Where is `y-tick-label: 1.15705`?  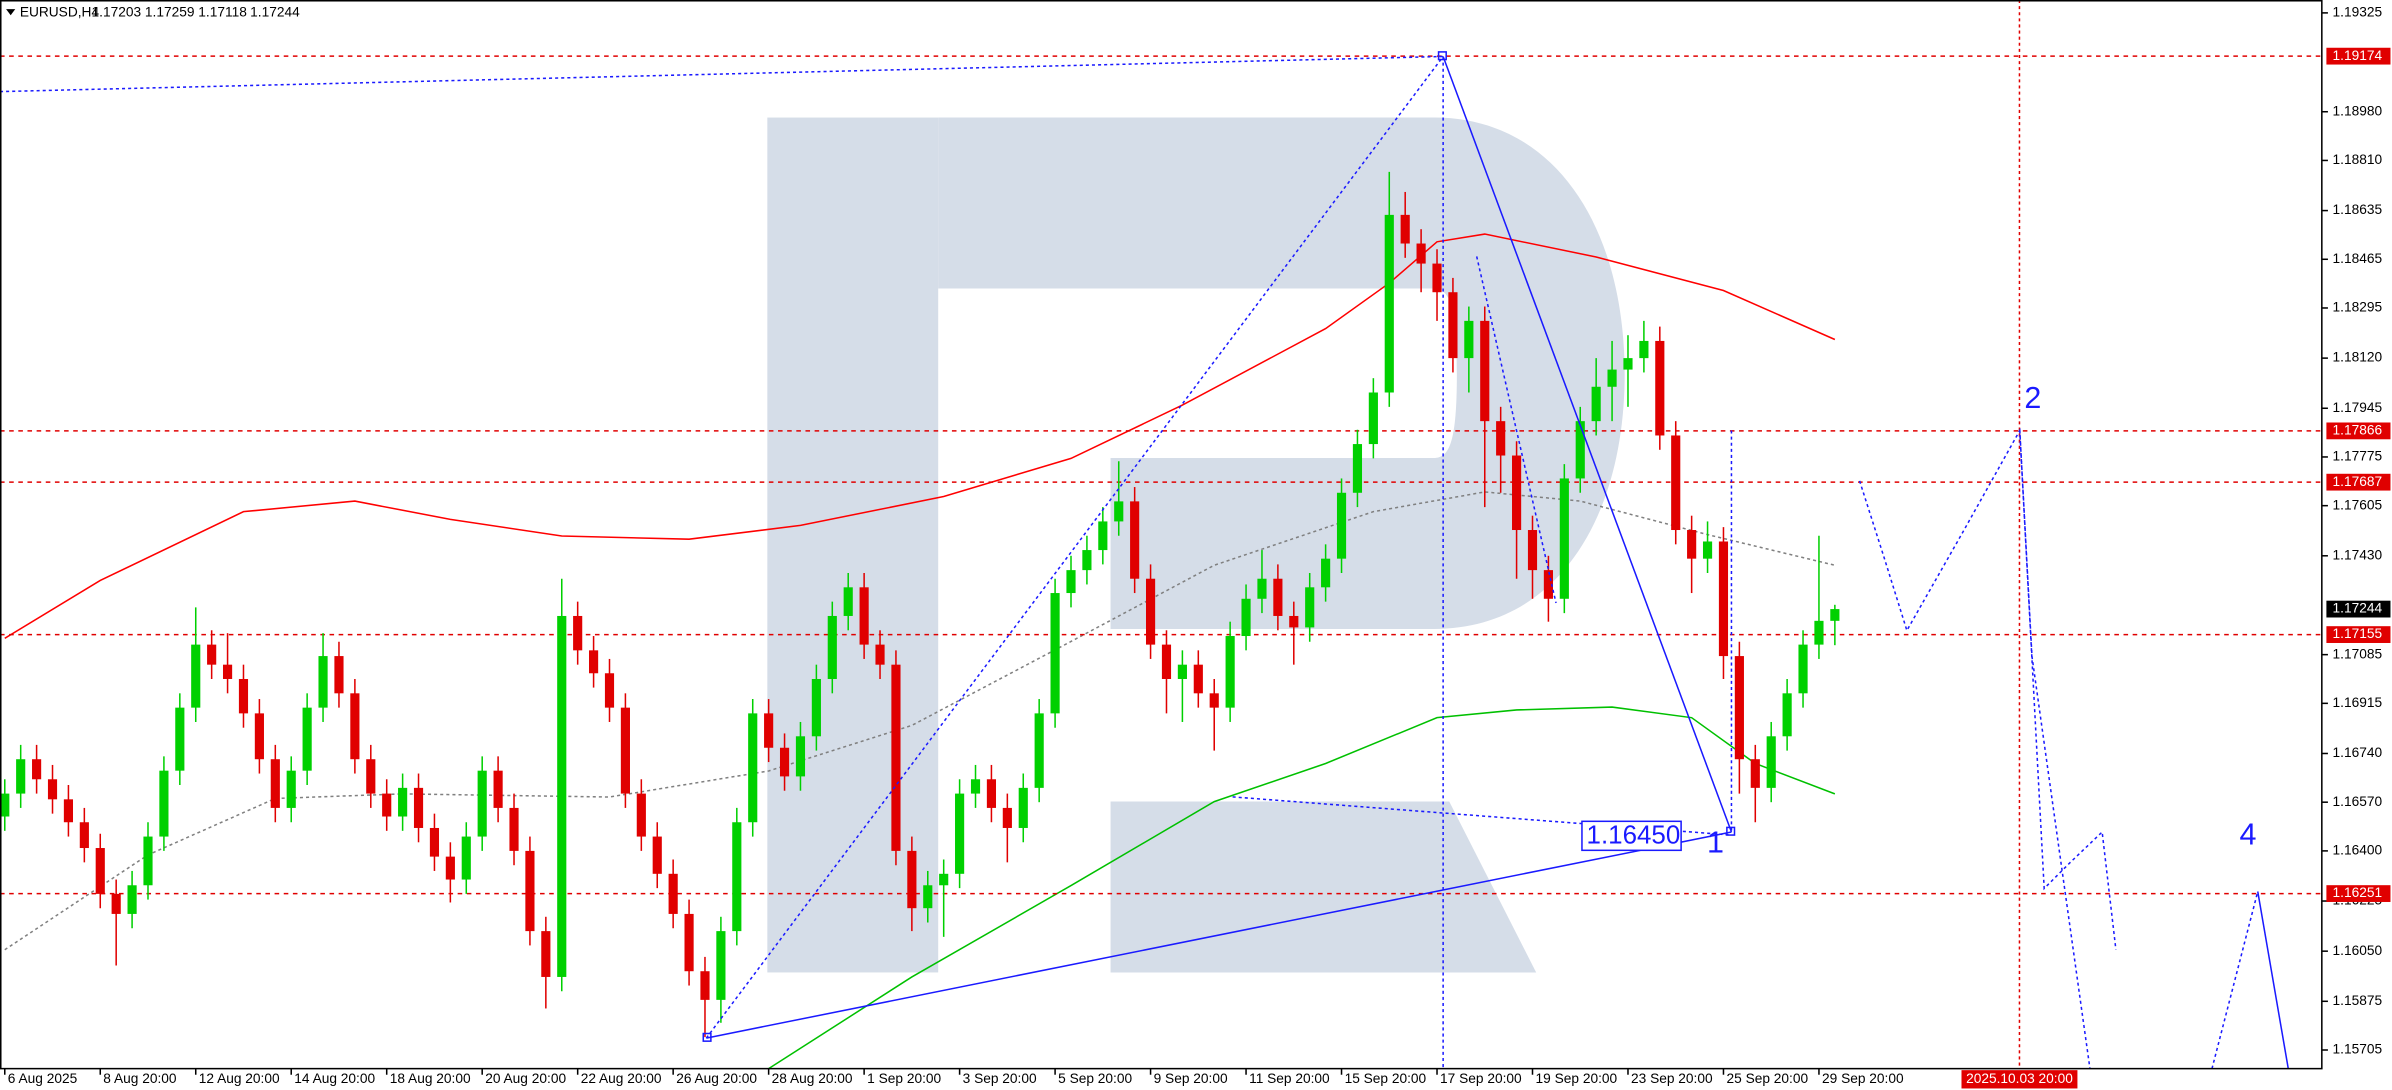 y-tick-label: 1.15705 is located at coordinates (2358, 1049).